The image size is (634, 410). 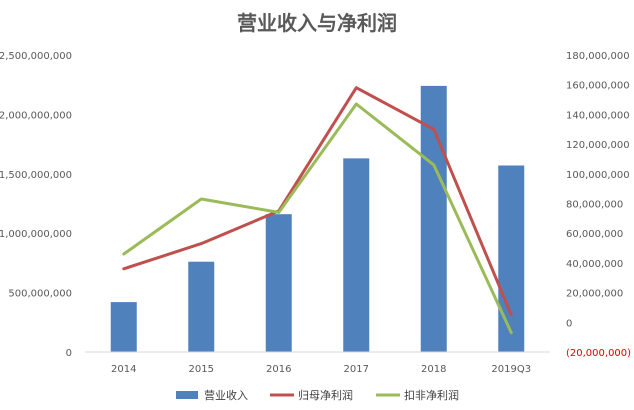 What do you see at coordinates (594, 205) in the screenshot?
I see `right-axis-tick-label: 80,000,000` at bounding box center [594, 205].